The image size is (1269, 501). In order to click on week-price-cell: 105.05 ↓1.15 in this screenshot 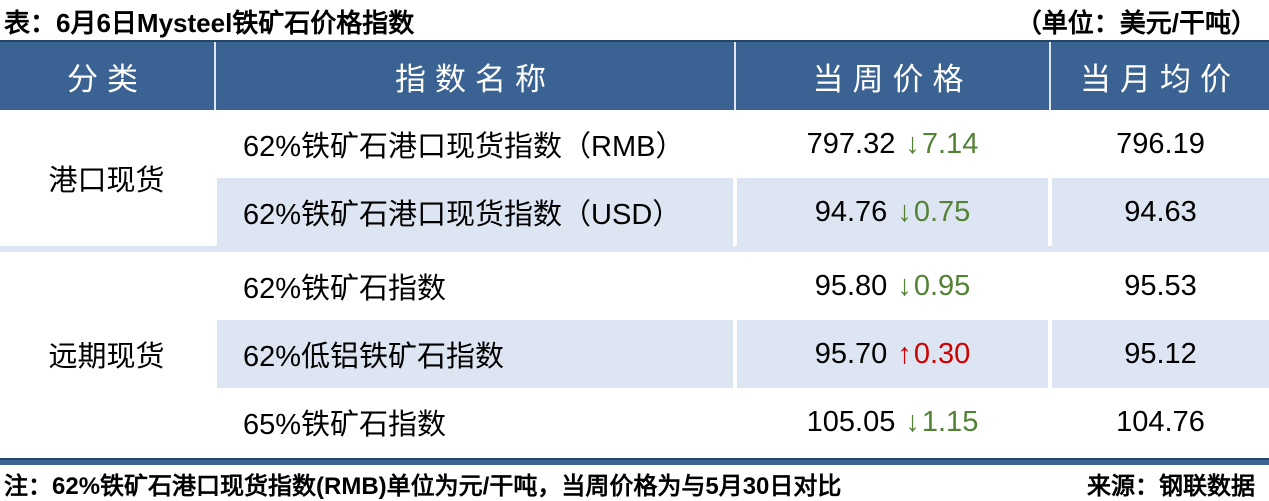, I will do `click(891, 422)`.